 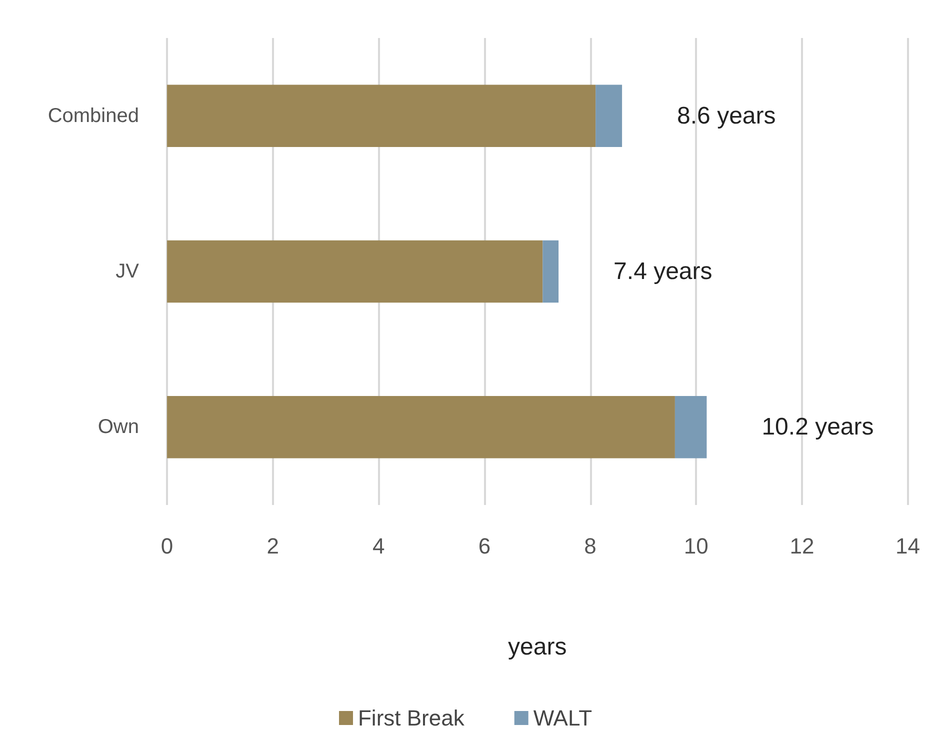 I want to click on total-label: 8.6 years, so click(x=726, y=116).